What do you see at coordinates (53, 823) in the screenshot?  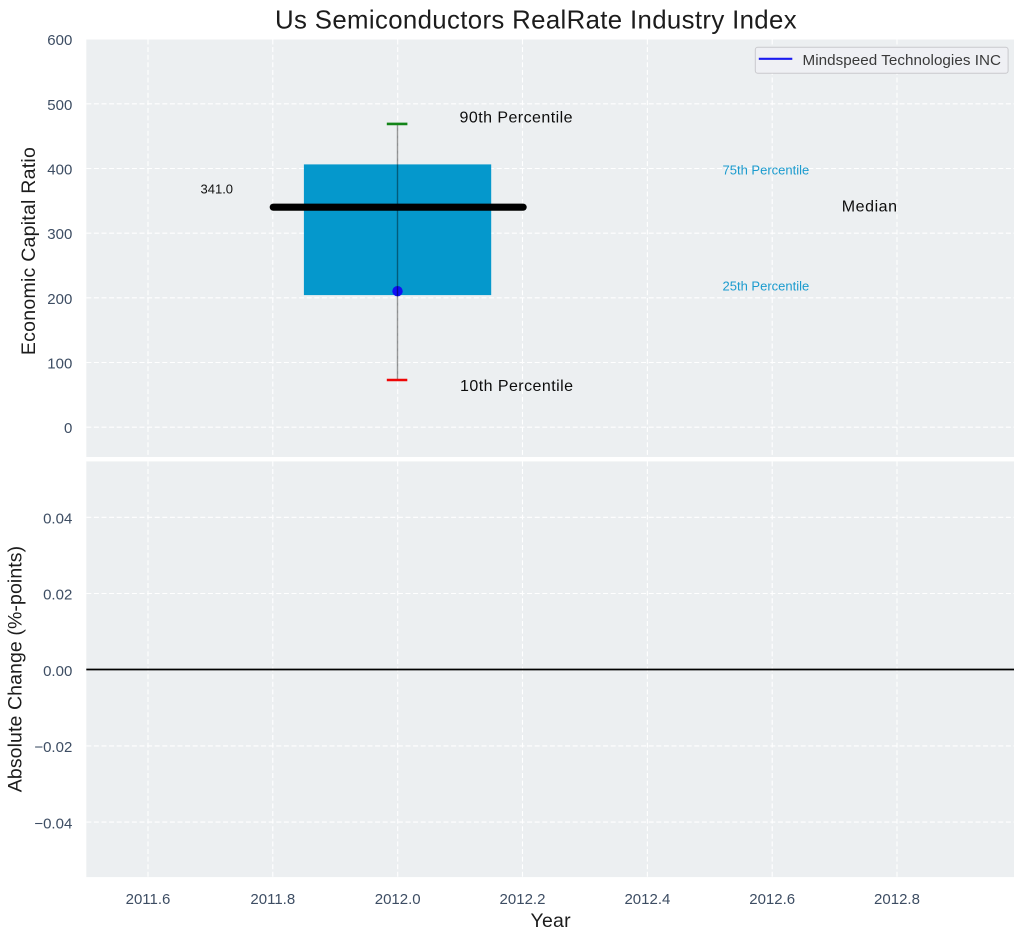 I see `svg-text: −0.04` at bounding box center [53, 823].